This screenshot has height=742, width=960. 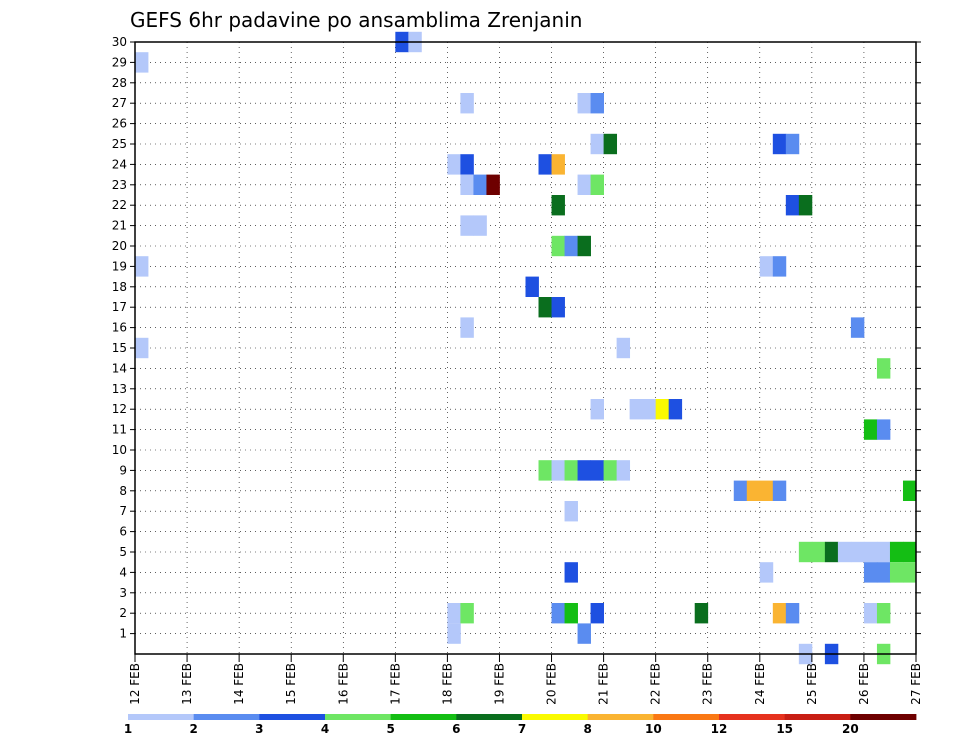 What do you see at coordinates (239, 684) in the screenshot?
I see `x-tick-label: 14 FEB` at bounding box center [239, 684].